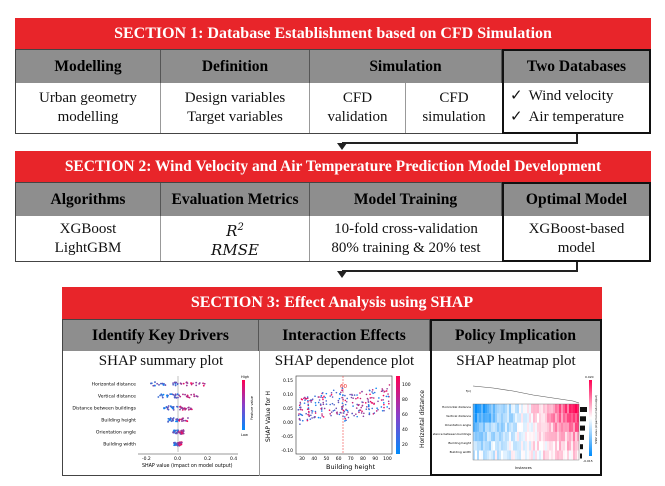 The image size is (665, 486). What do you see at coordinates (576, 66) in the screenshot?
I see `section1-header-databases: Two Databases` at bounding box center [576, 66].